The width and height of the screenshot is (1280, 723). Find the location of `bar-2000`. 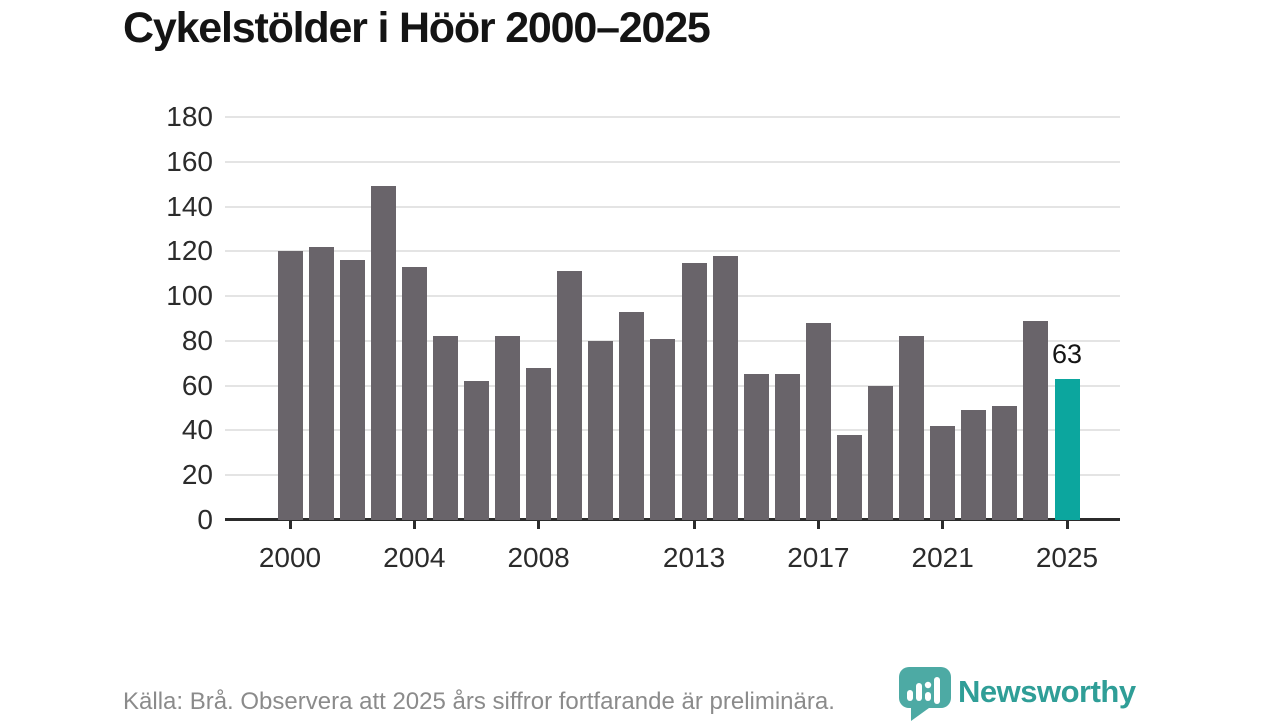

bar-2000 is located at coordinates (290, 385).